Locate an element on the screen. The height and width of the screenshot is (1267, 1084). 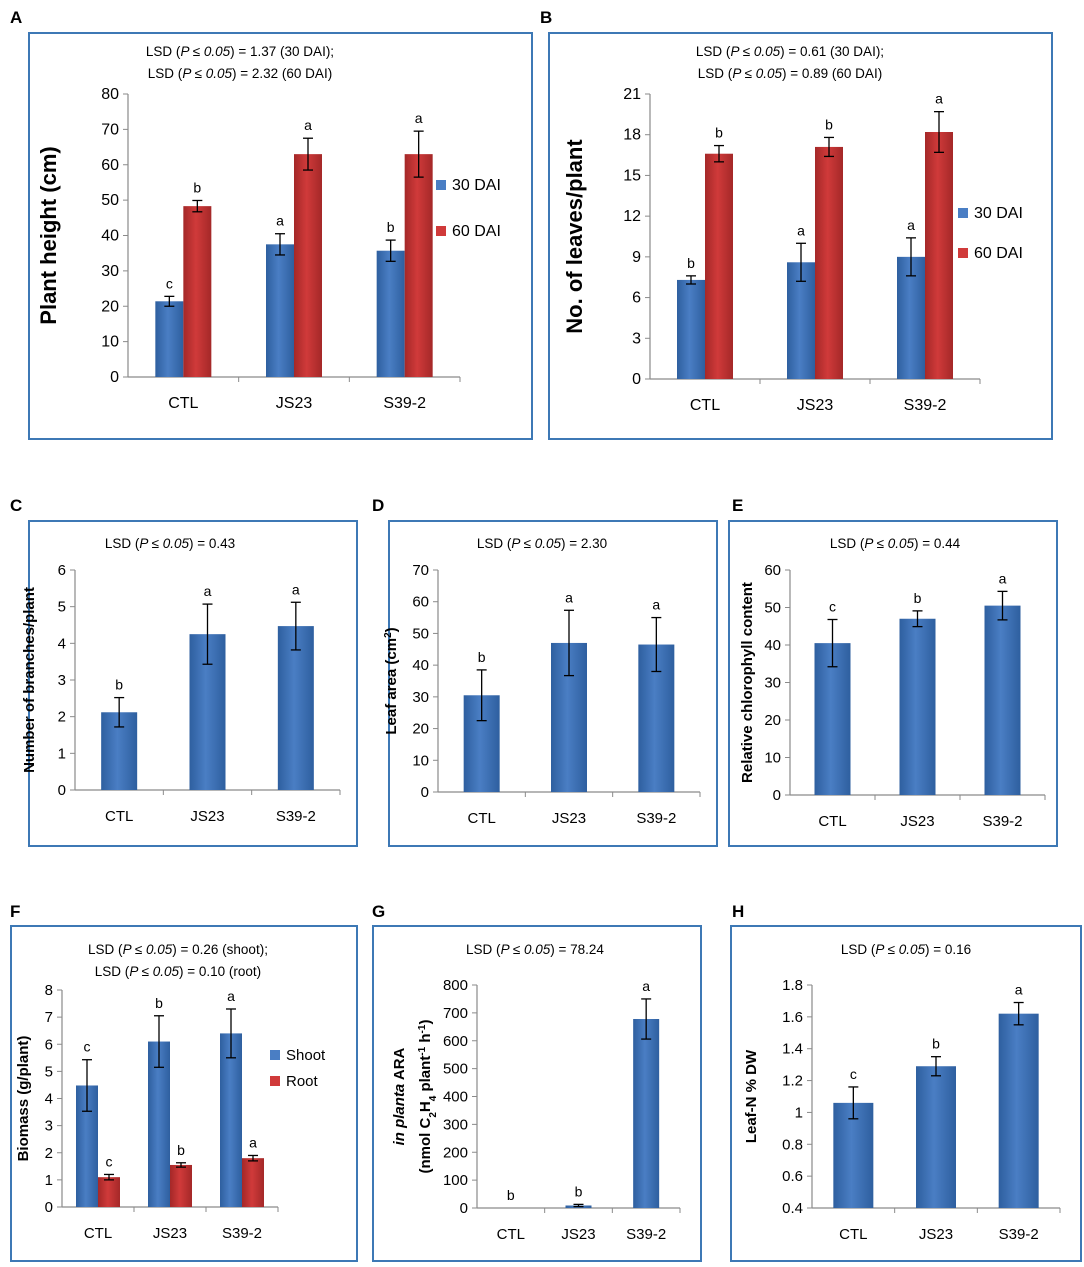
legend-label: Shoot is located at coordinates (306, 1055).